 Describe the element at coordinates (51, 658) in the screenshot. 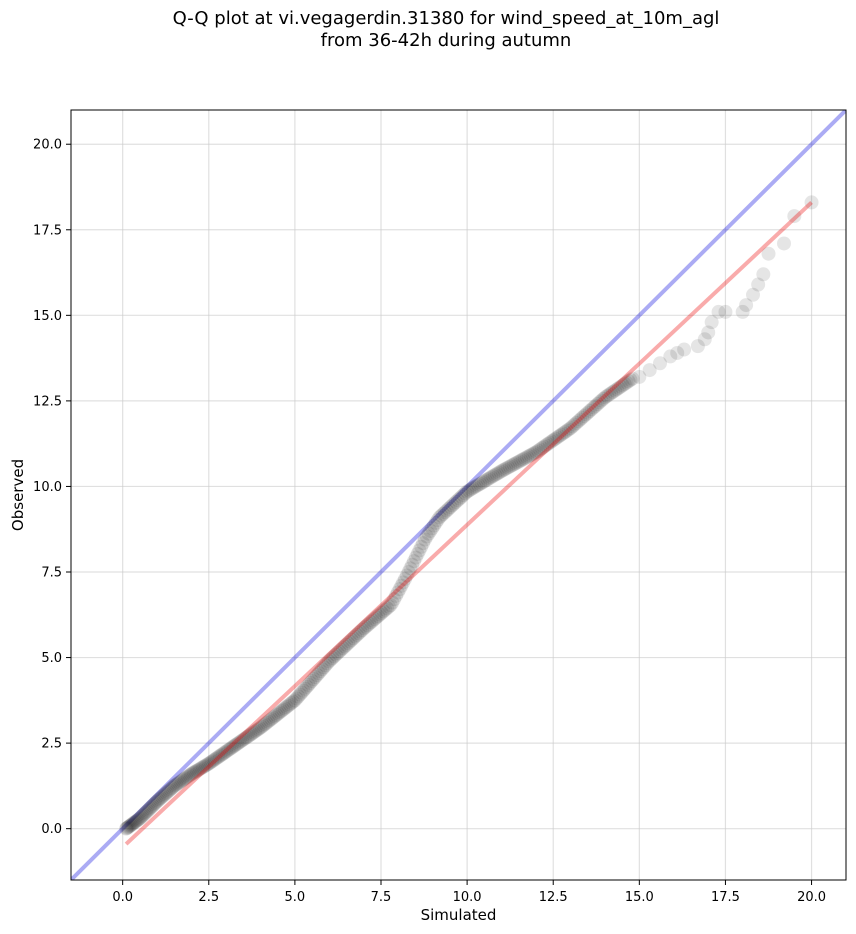

I see `y-tick-label: 5.0` at that location.